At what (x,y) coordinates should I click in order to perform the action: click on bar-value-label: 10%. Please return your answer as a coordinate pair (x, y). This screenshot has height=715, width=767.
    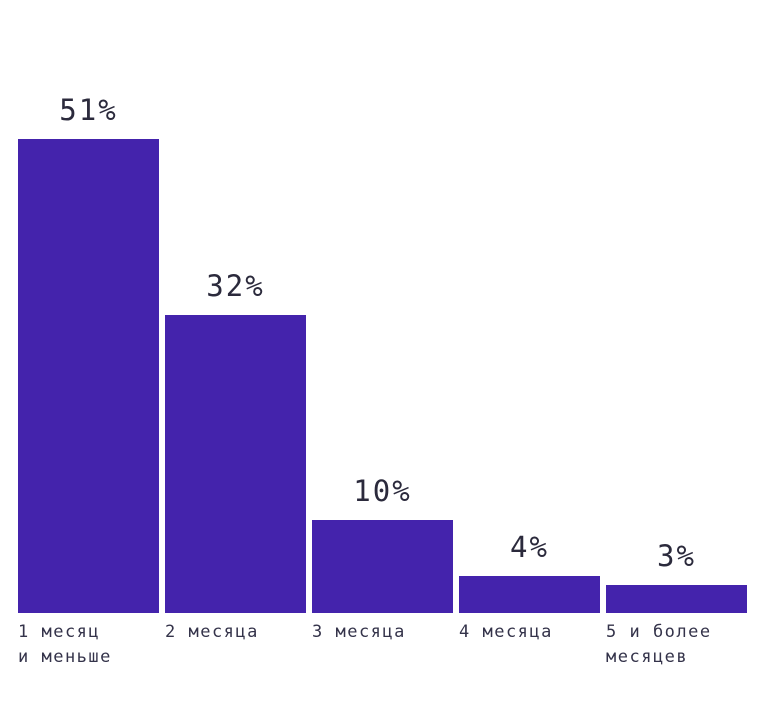
    Looking at the image, I should click on (382, 491).